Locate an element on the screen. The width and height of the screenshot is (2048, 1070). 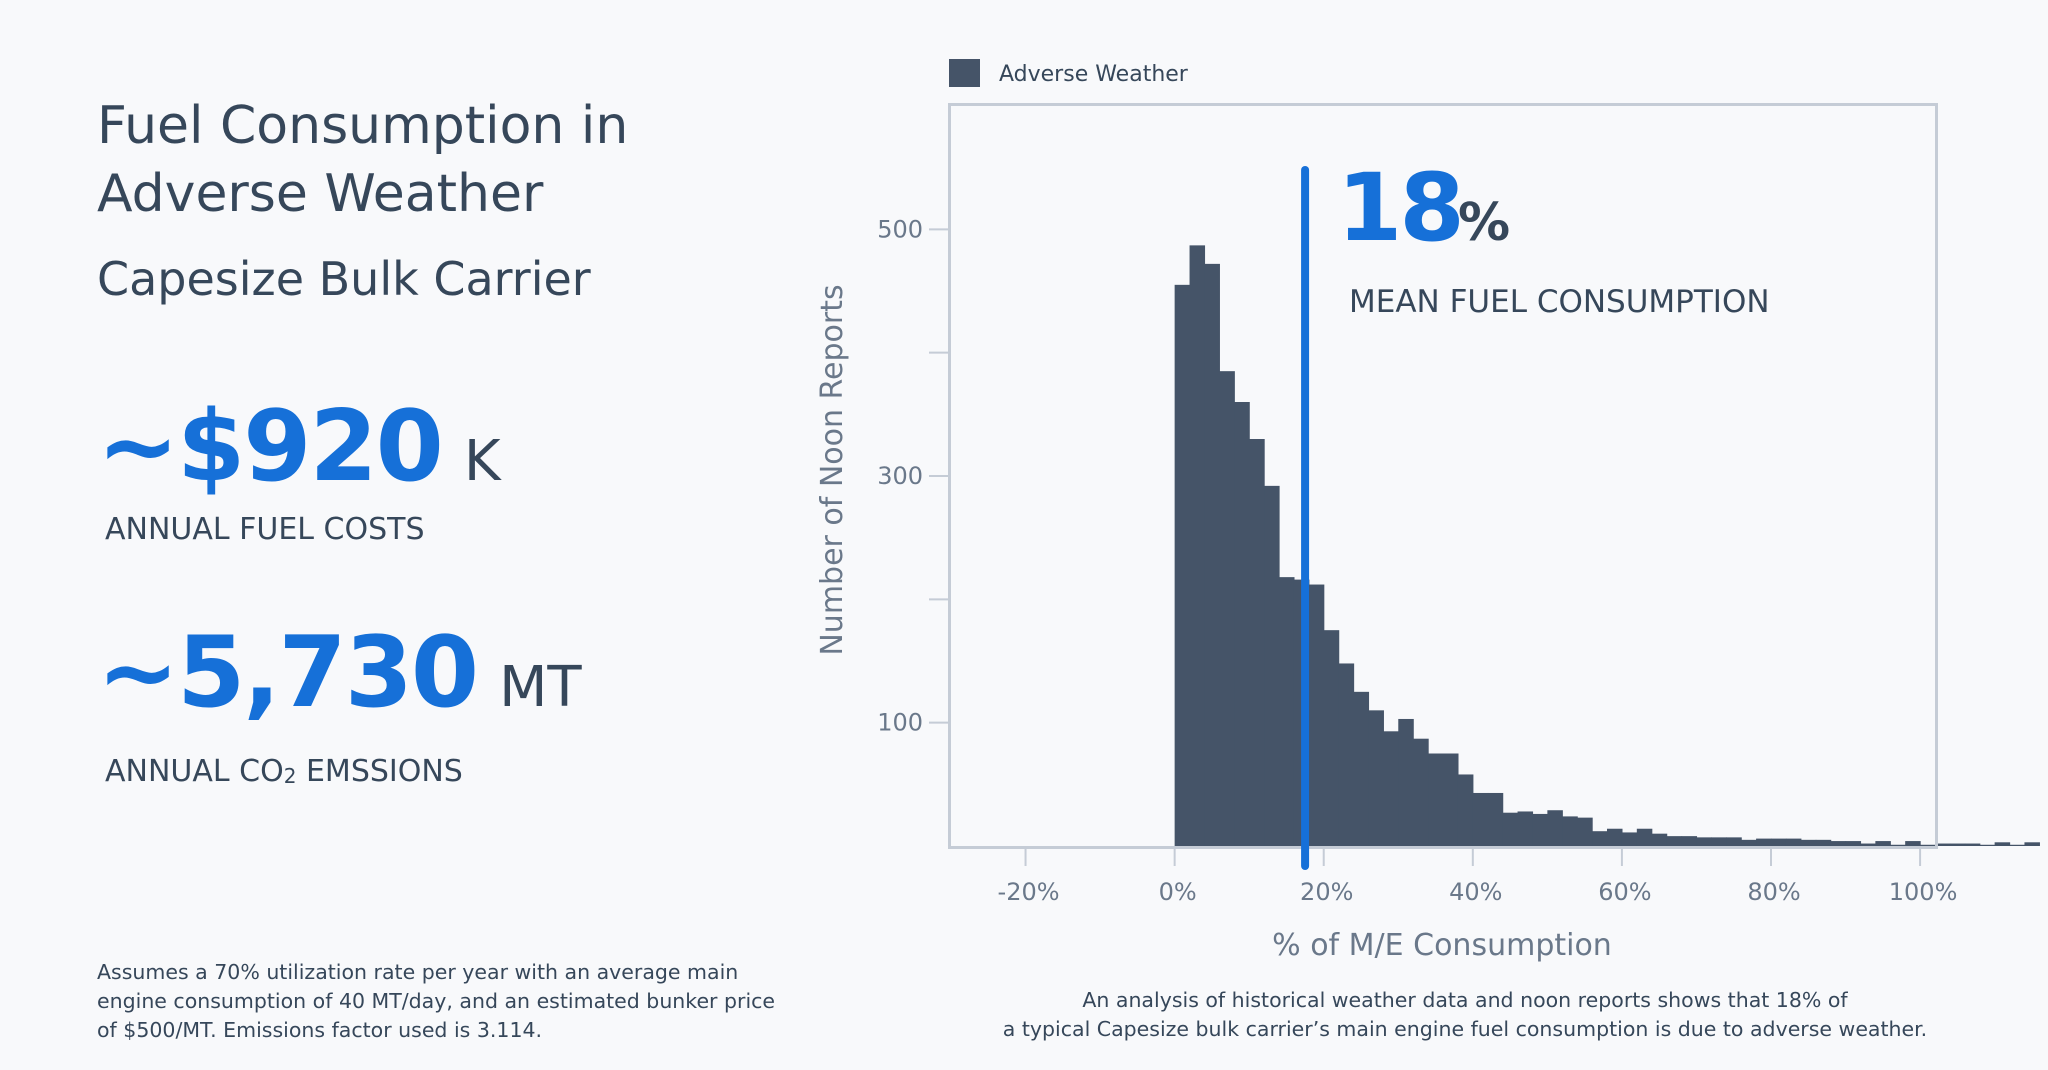
x-tick-label: 20% is located at coordinates (1326, 892).